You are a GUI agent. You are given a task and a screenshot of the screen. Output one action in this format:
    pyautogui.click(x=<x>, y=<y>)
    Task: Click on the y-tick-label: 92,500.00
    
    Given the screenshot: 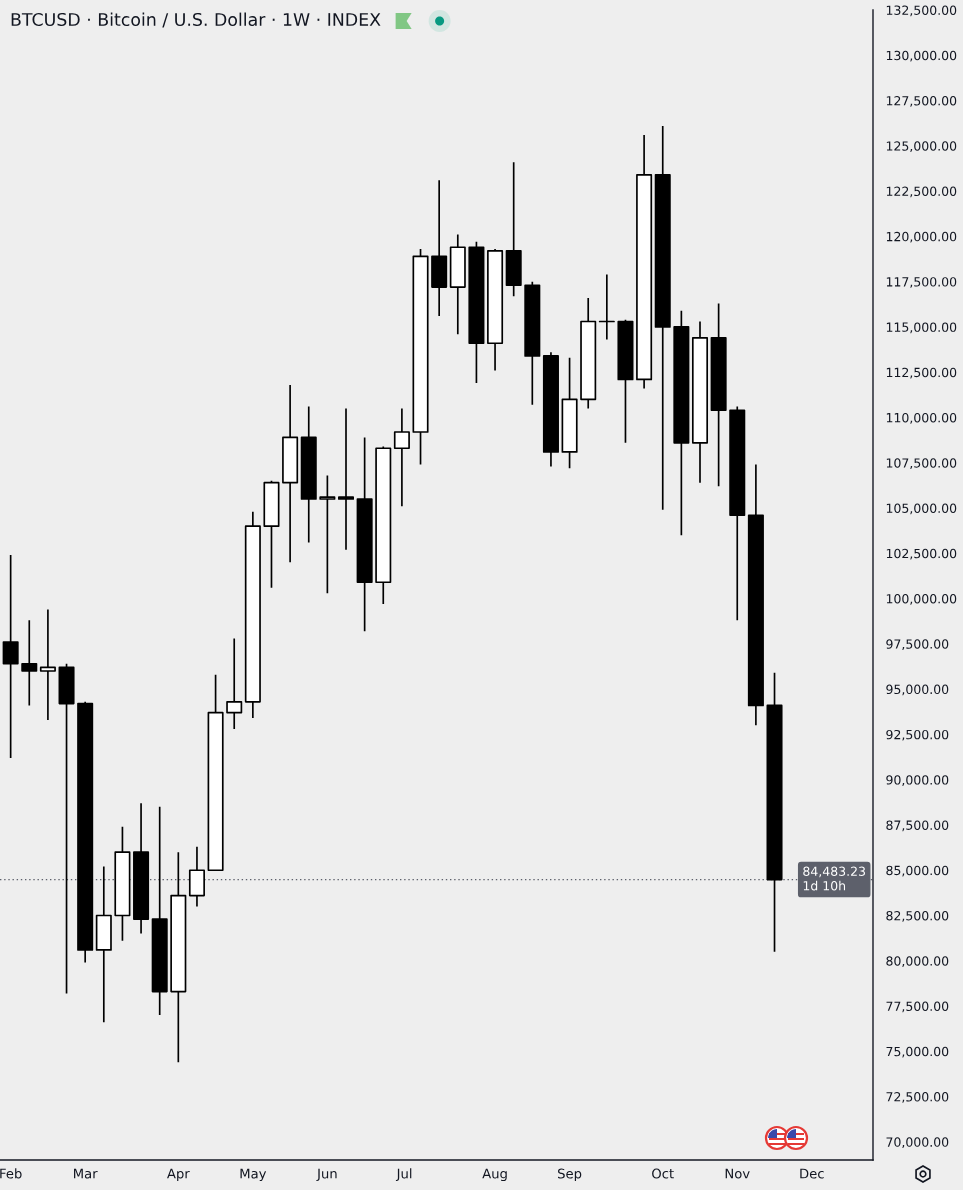 What is the action you would take?
    pyautogui.click(x=917, y=735)
    